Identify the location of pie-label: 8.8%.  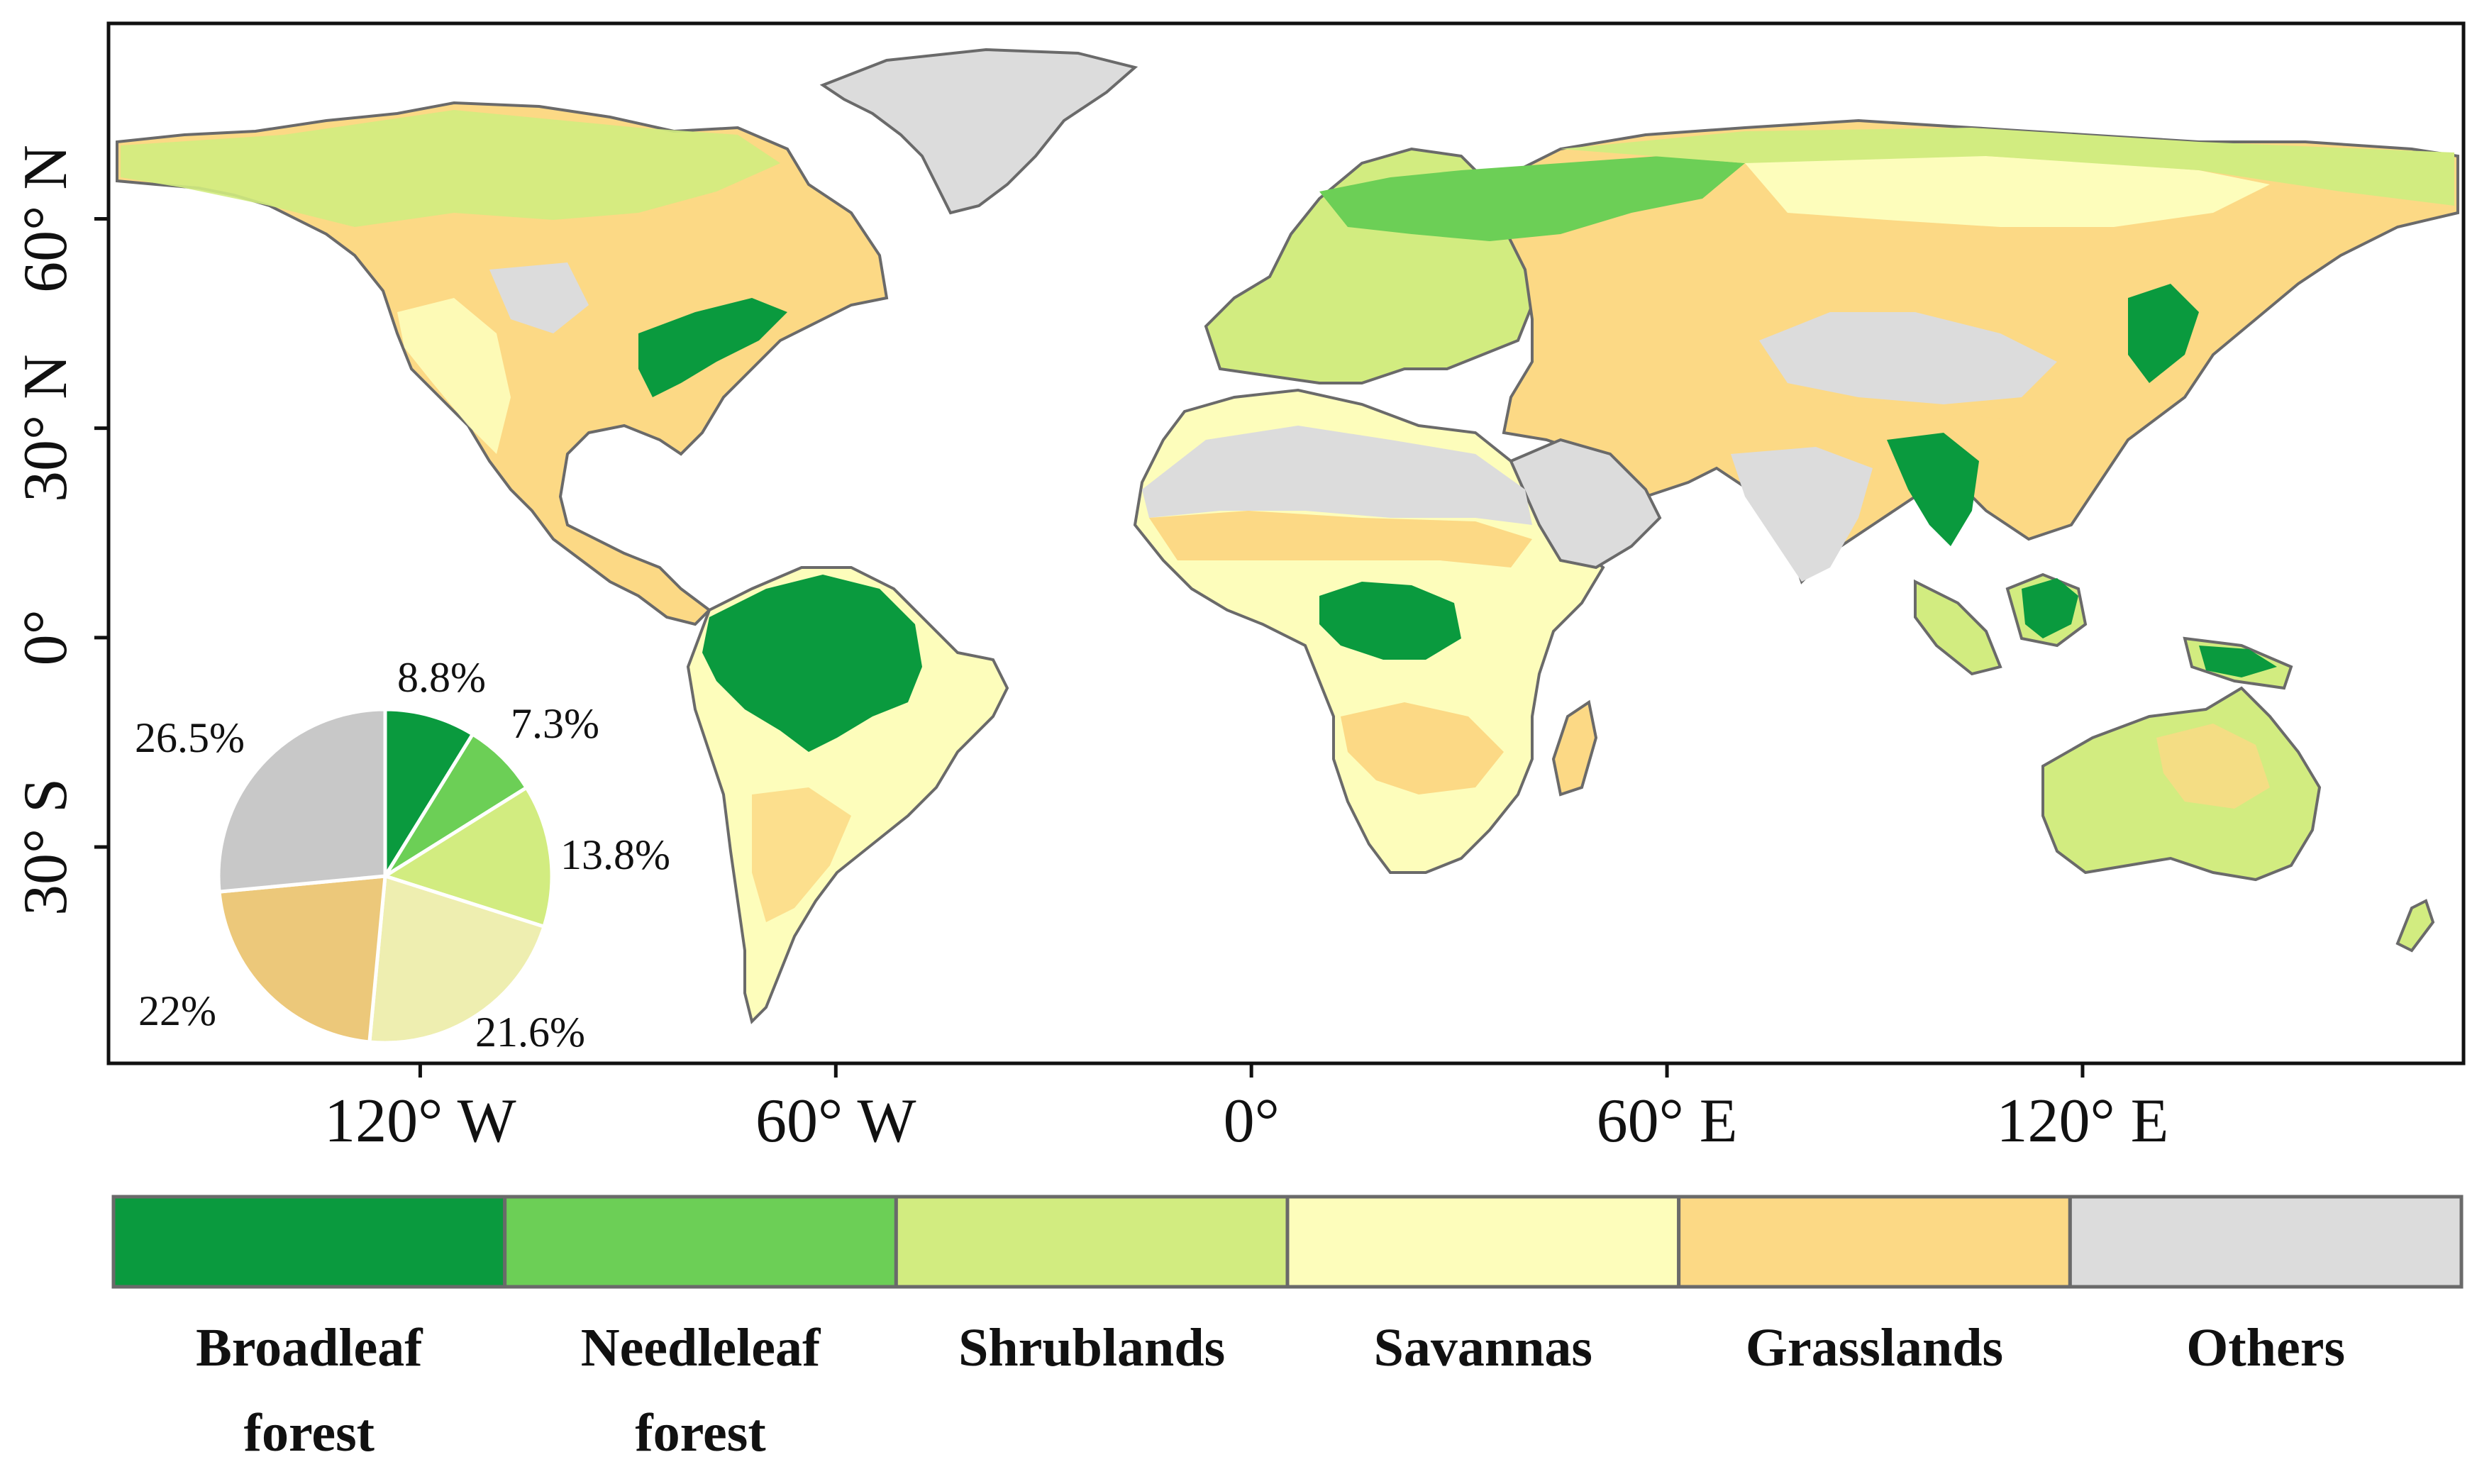
(442, 678).